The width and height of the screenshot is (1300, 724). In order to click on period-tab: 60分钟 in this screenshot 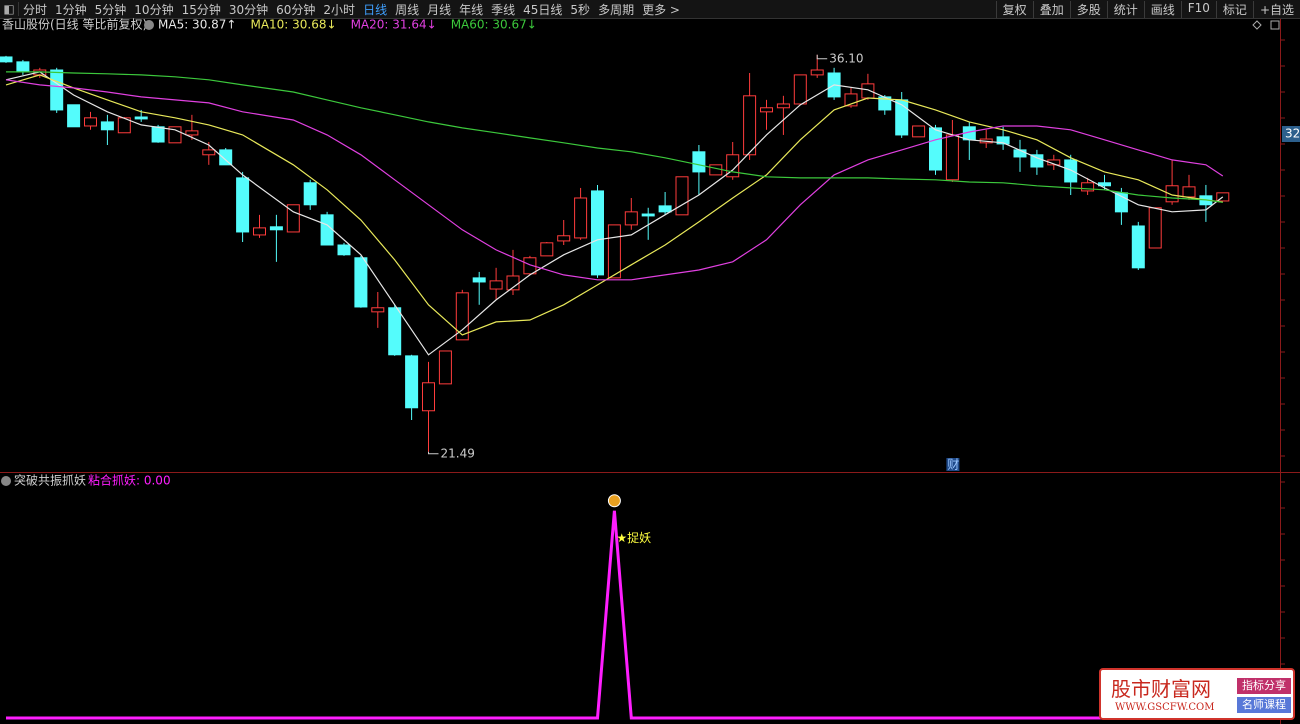, I will do `click(296, 9)`.